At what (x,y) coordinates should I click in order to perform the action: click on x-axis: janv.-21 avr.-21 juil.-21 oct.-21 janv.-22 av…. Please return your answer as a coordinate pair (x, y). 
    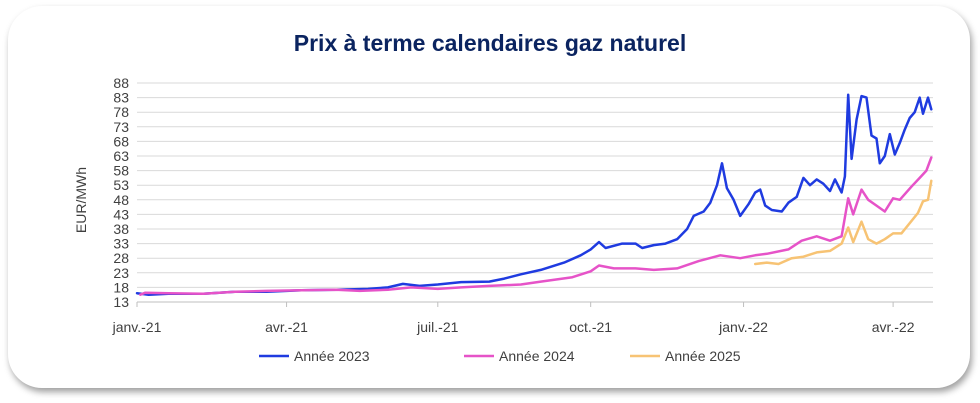
    Looking at the image, I should click on (522, 318).